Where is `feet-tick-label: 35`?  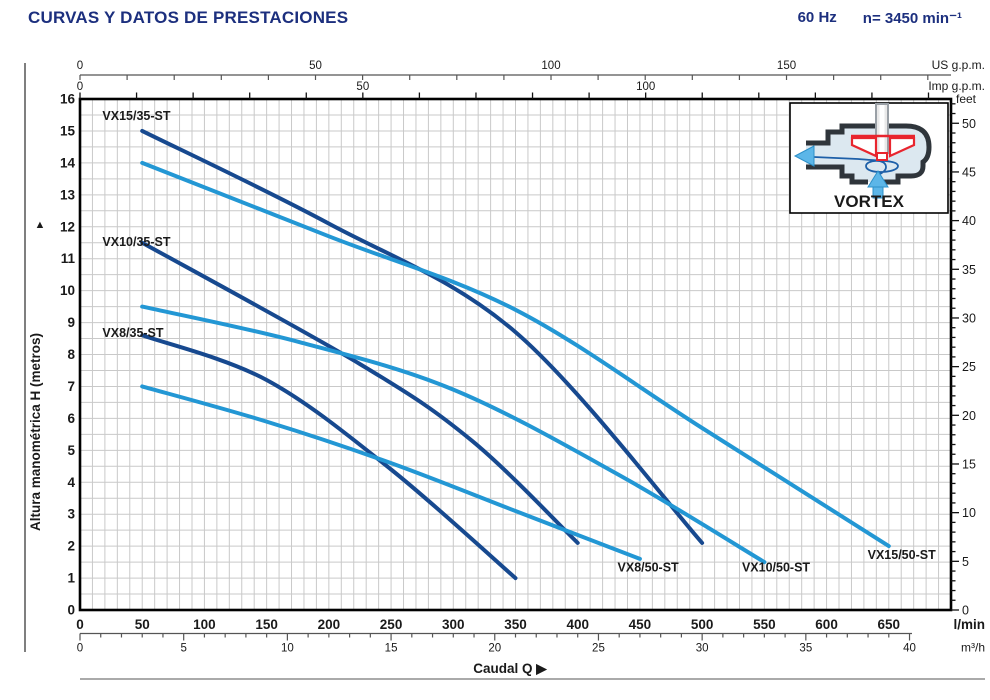 feet-tick-label: 35 is located at coordinates (969, 270).